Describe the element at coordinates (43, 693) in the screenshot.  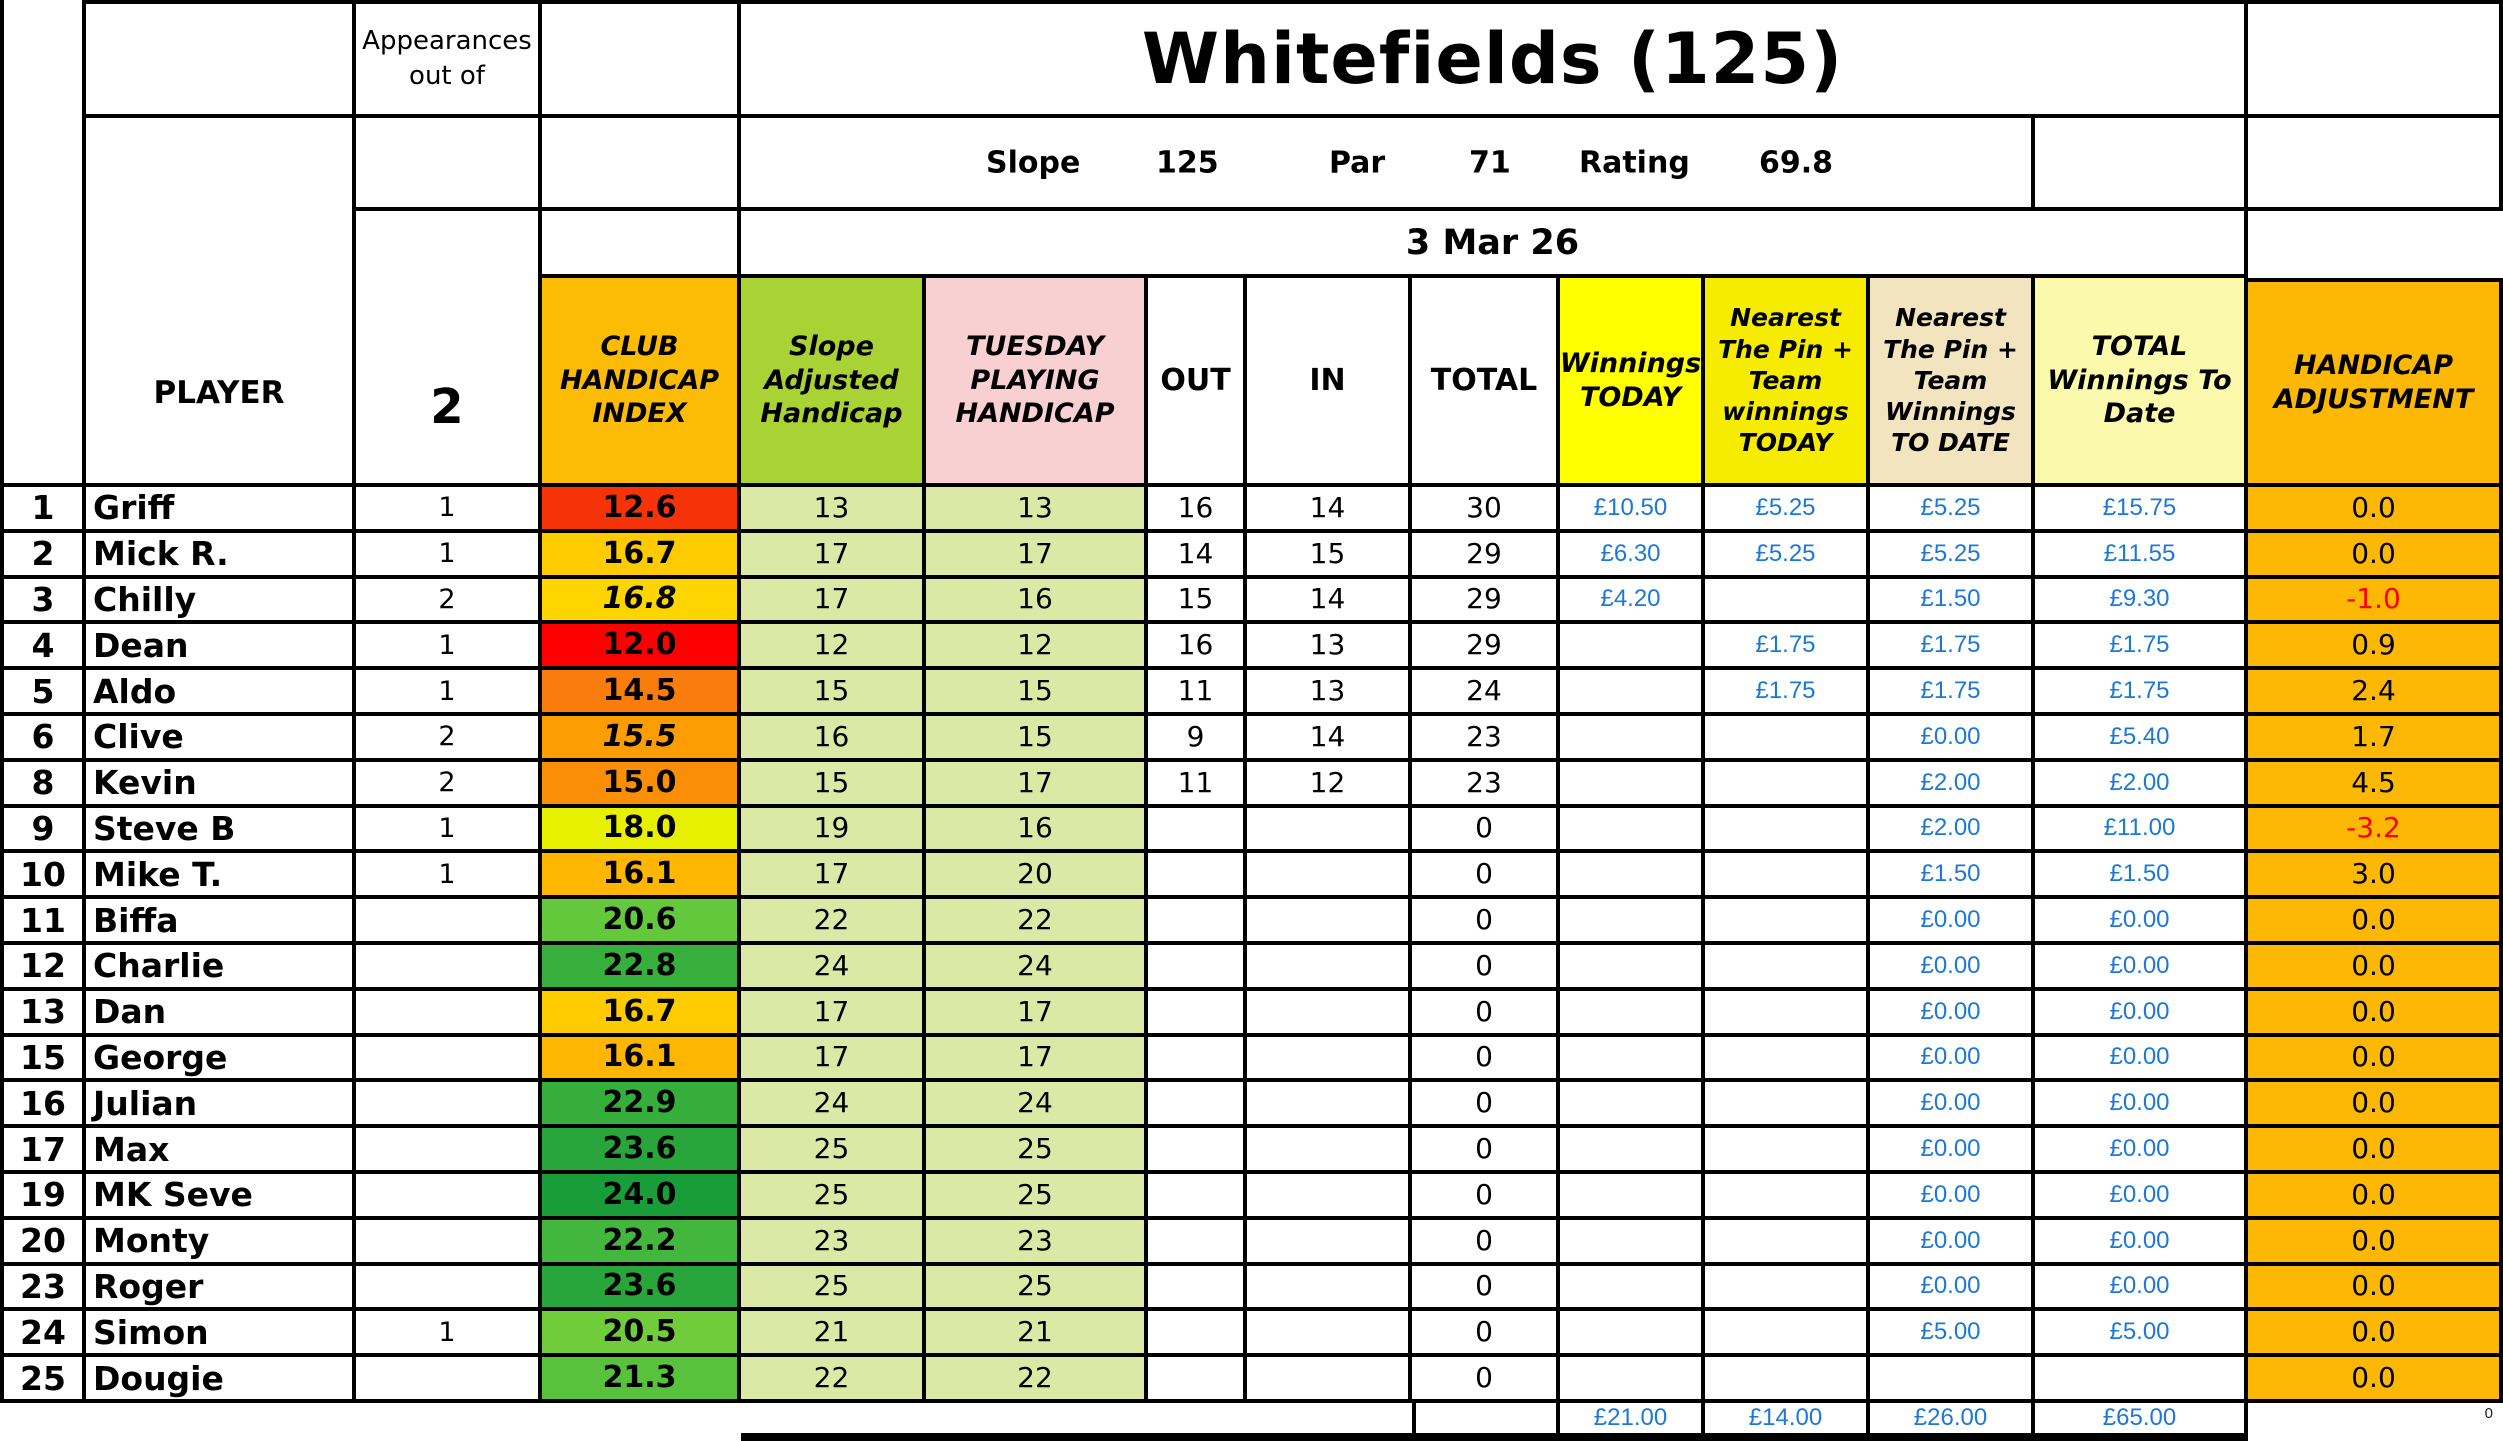
I see `row-number-cell: 5` at that location.